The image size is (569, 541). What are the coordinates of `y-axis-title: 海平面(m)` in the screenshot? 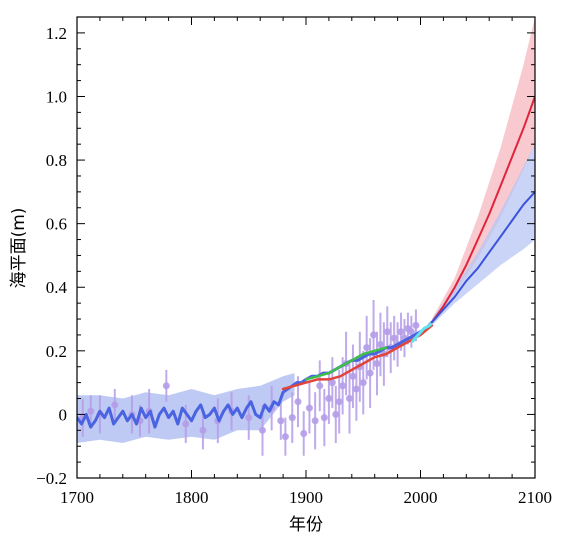 It's located at (19, 248).